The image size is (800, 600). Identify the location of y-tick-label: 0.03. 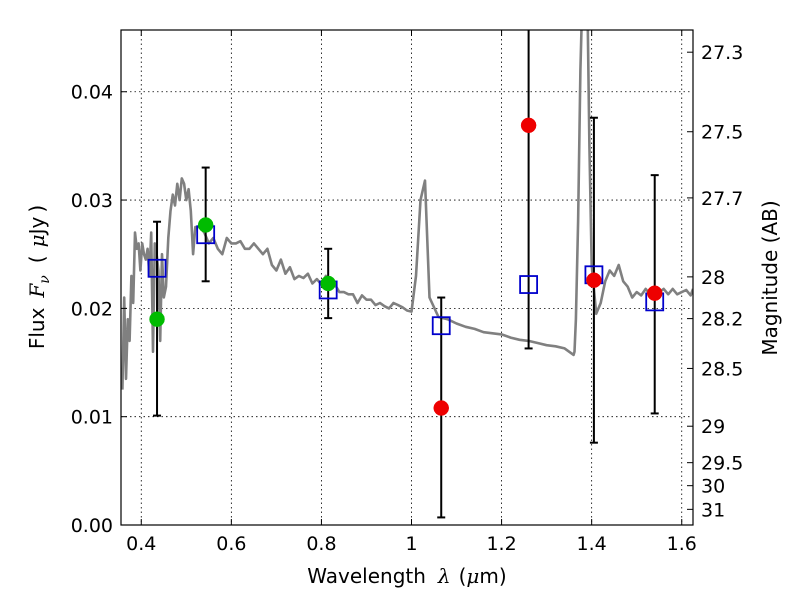
(92, 201).